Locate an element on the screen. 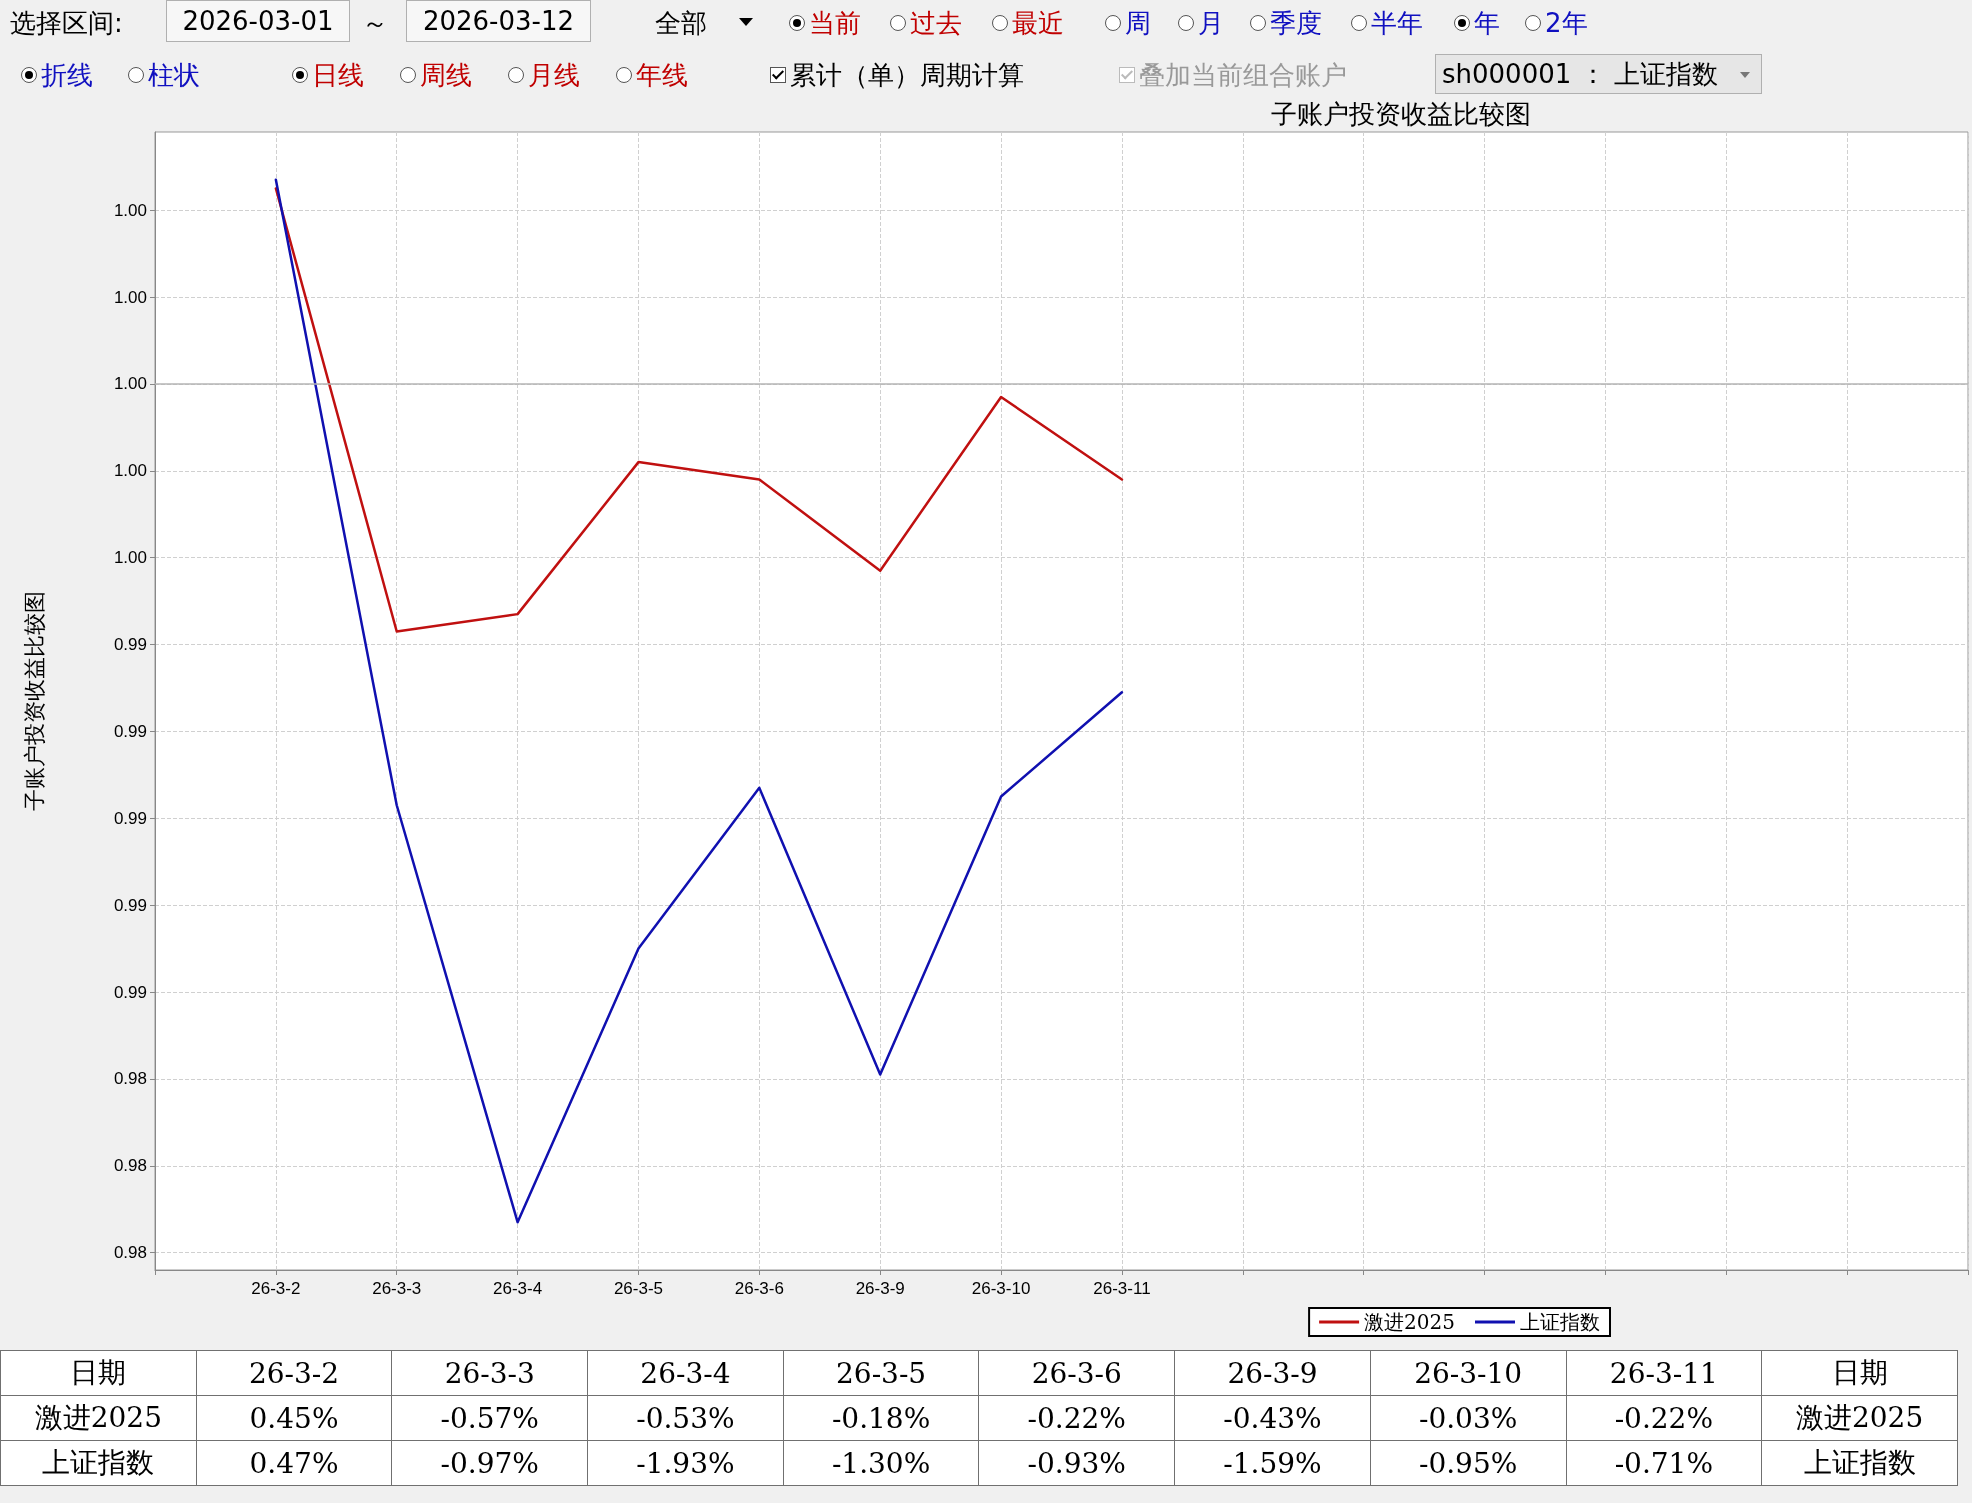 The height and width of the screenshot is (1503, 1972). text: 季度 is located at coordinates (1296, 23).